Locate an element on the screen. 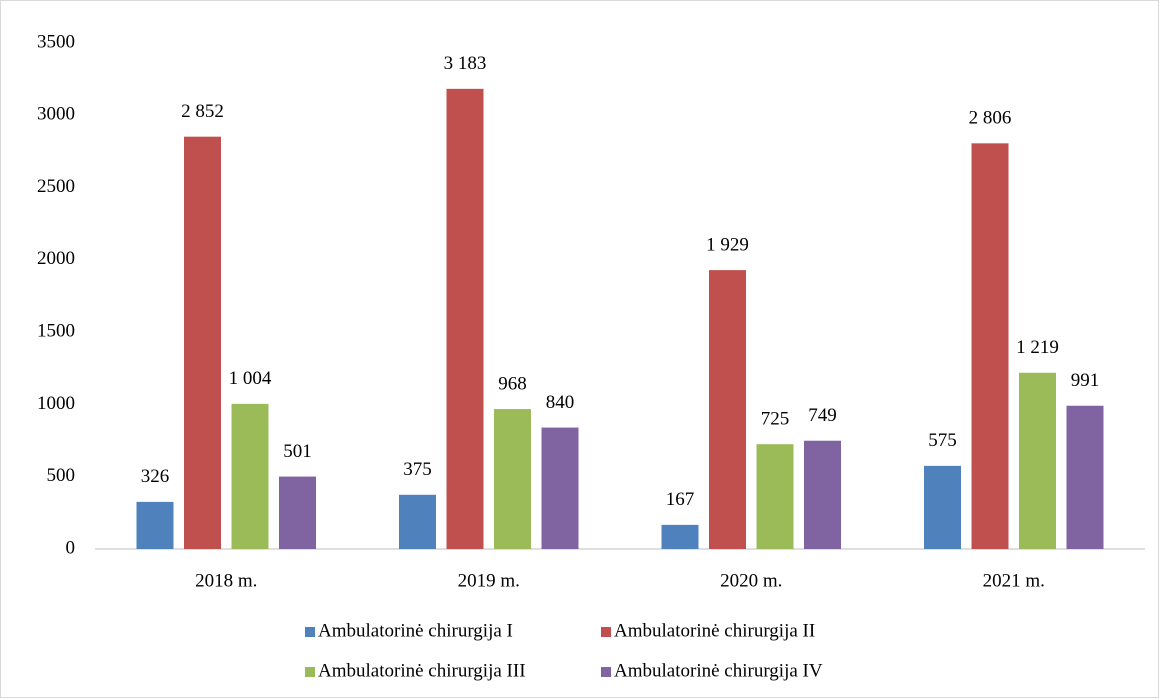 The width and height of the screenshot is (1160, 699). data-label: 1 004 is located at coordinates (250, 378).